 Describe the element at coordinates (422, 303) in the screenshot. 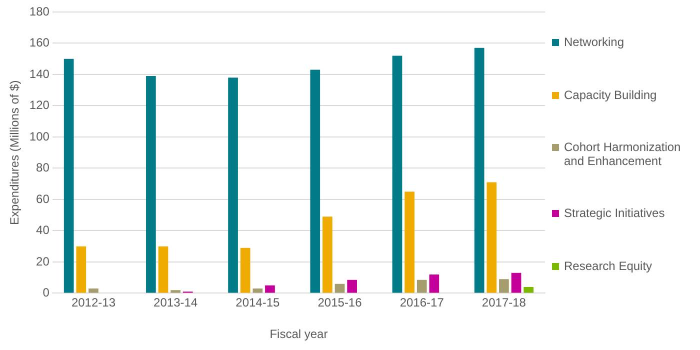

I see `x-tick-label: 2016-17` at that location.